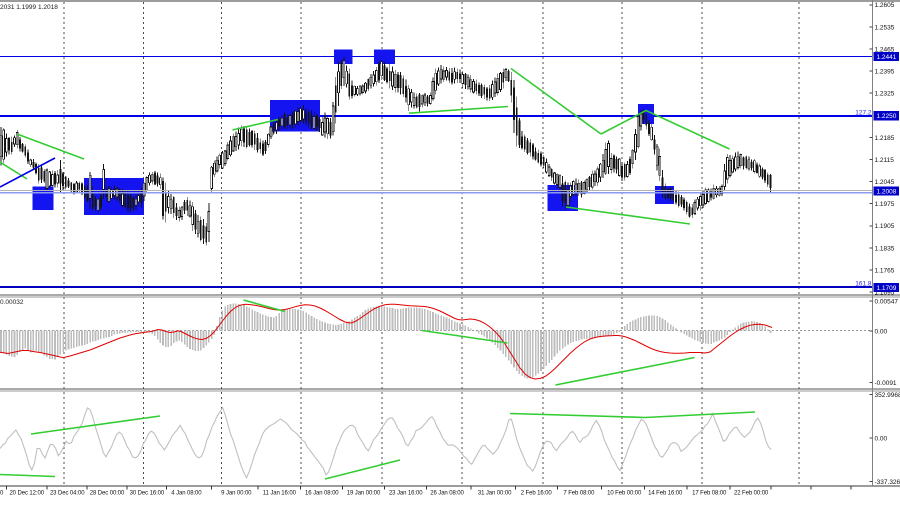 The height and width of the screenshot is (505, 900). I want to click on svg-text: 1.1905, so click(885, 226).